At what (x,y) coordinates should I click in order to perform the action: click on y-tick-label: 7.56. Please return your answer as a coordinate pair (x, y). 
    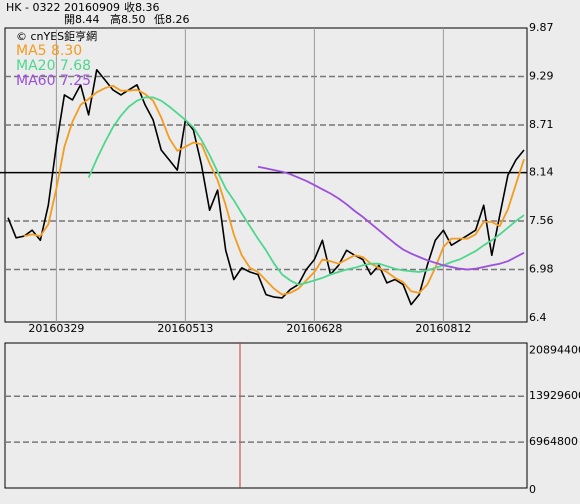
    Looking at the image, I should click on (541, 220).